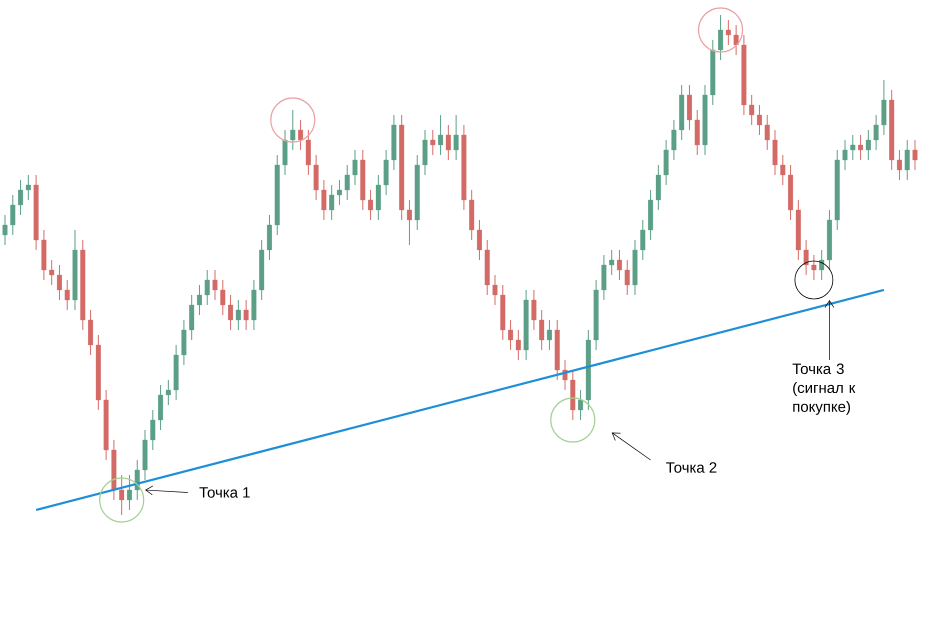 This screenshot has height=627, width=941. Describe the element at coordinates (224, 492) in the screenshot. I see `annotation: Точка 1` at that location.